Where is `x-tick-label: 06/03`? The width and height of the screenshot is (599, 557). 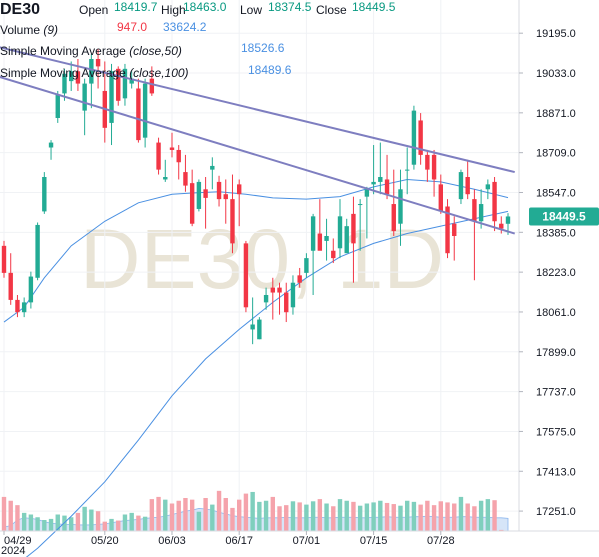
x-tick-label: 06/03 is located at coordinates (172, 541).